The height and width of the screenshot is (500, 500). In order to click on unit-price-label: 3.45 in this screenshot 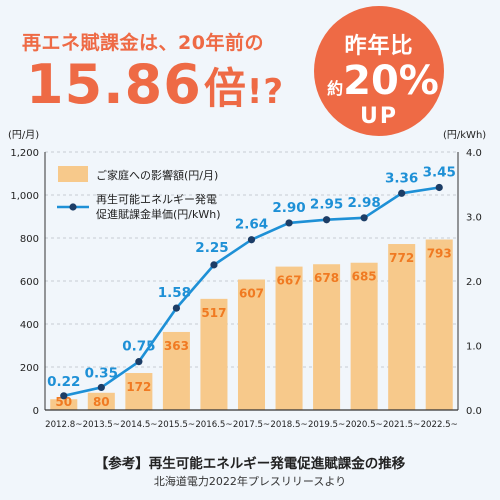, I will do `click(439, 172)`.